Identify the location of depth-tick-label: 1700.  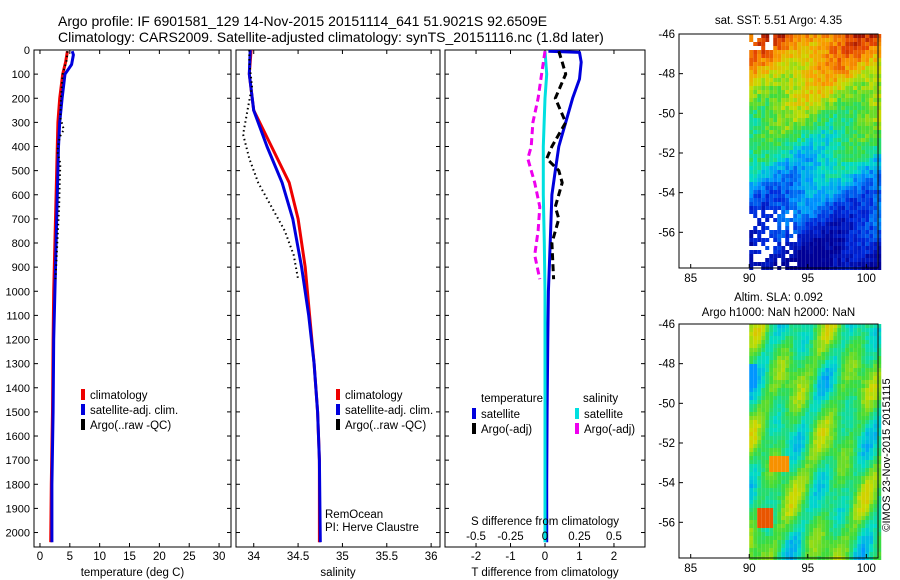
(18, 461).